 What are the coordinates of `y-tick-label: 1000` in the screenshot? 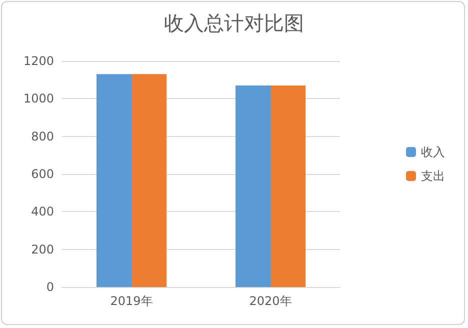 It's located at (38, 99).